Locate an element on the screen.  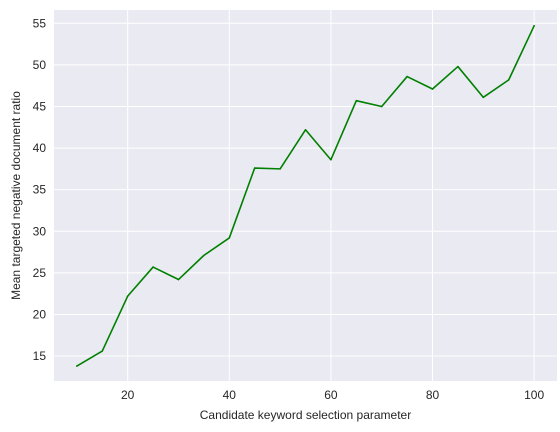
y-tick-label: 20 is located at coordinates (40, 314).